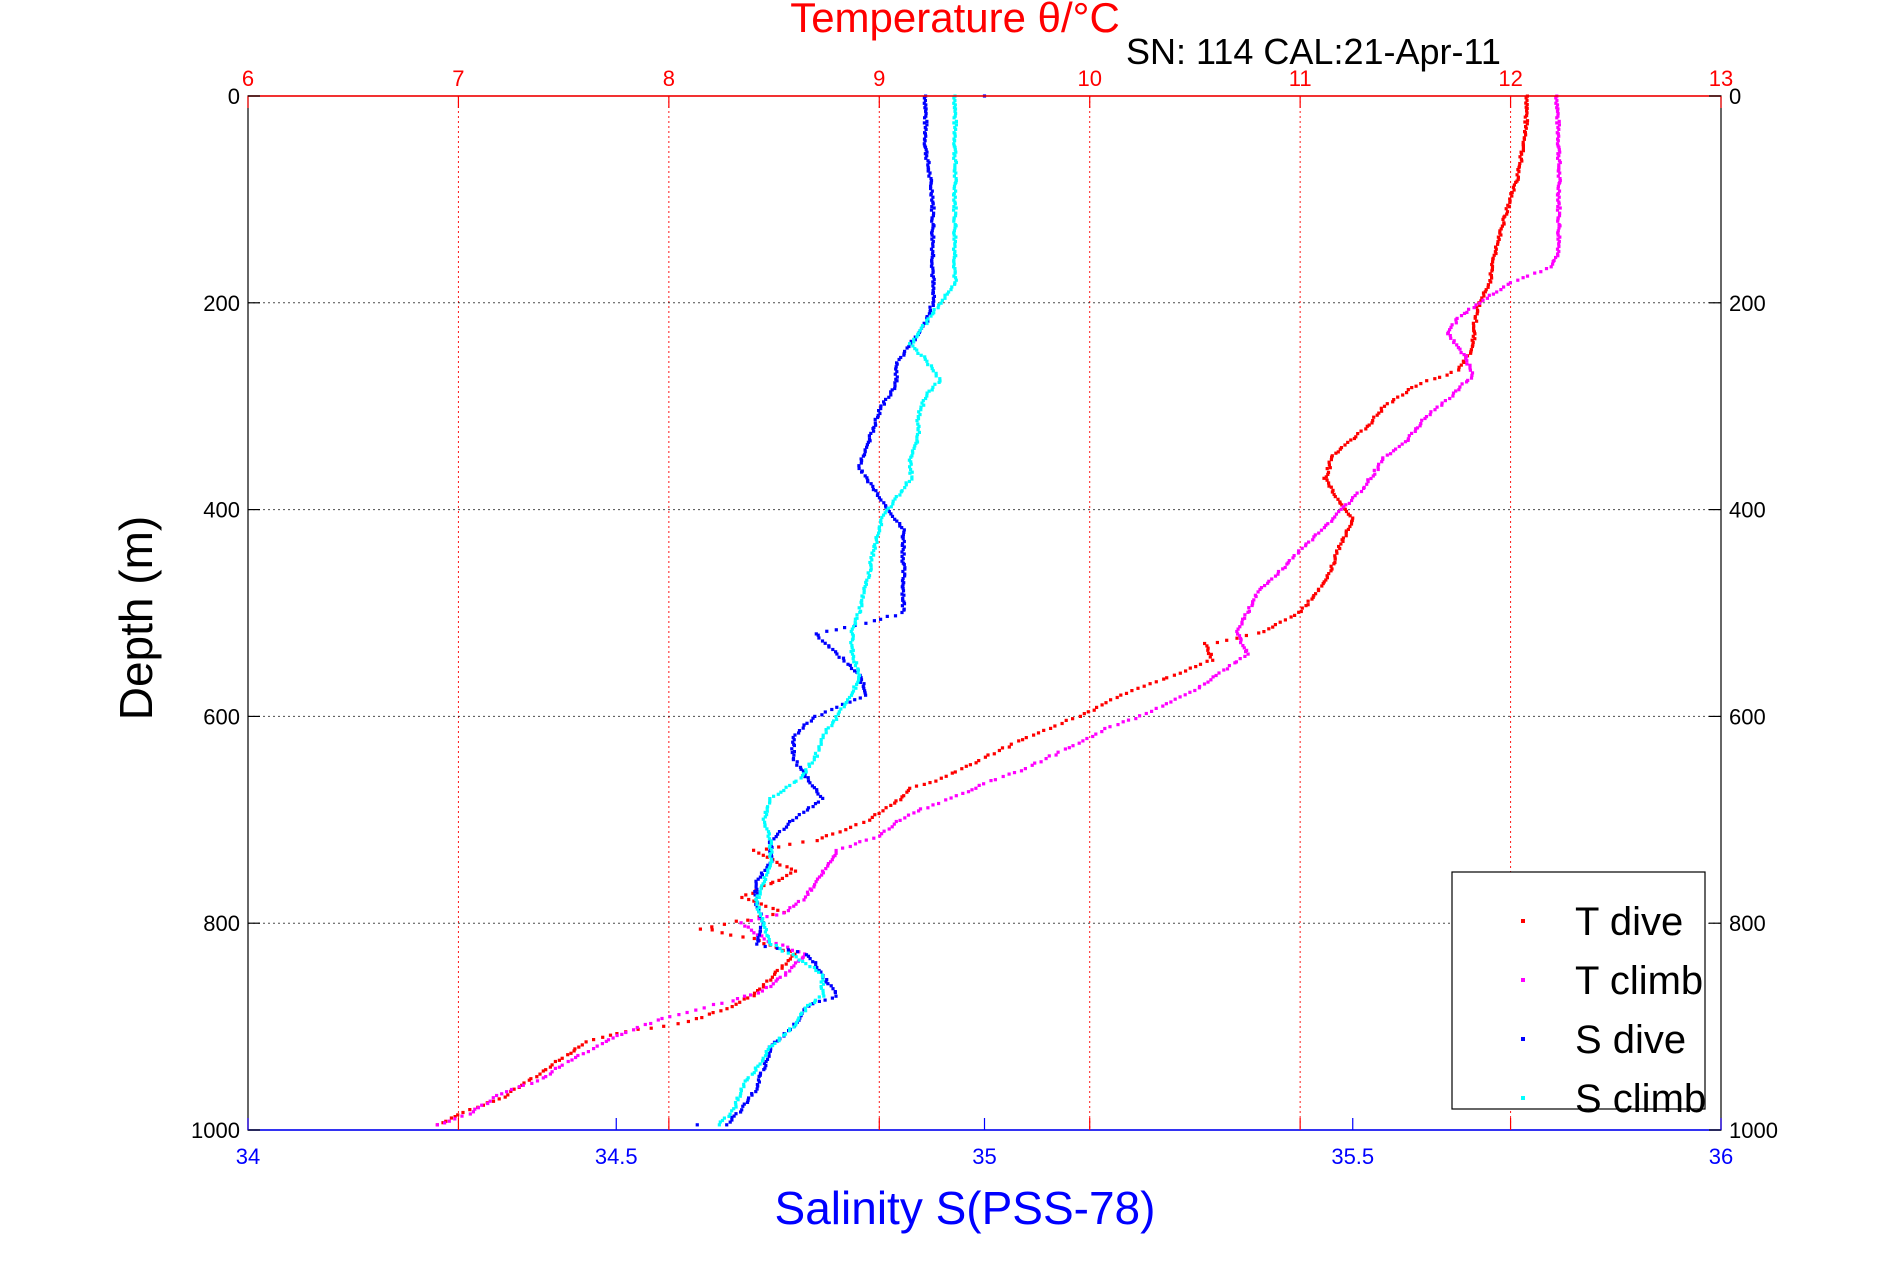  I want to click on temperature-tick-label: 6, so click(248, 78).